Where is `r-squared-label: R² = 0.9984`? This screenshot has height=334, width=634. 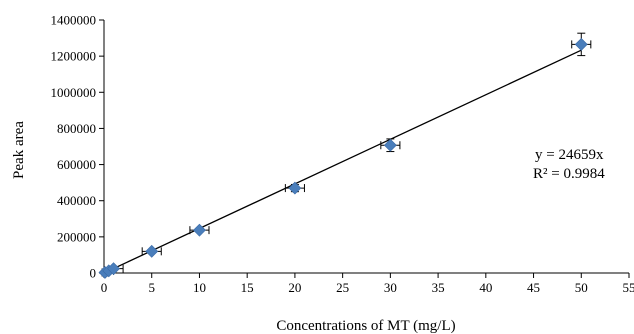 r-squared-label: R² = 0.9984 is located at coordinates (569, 174).